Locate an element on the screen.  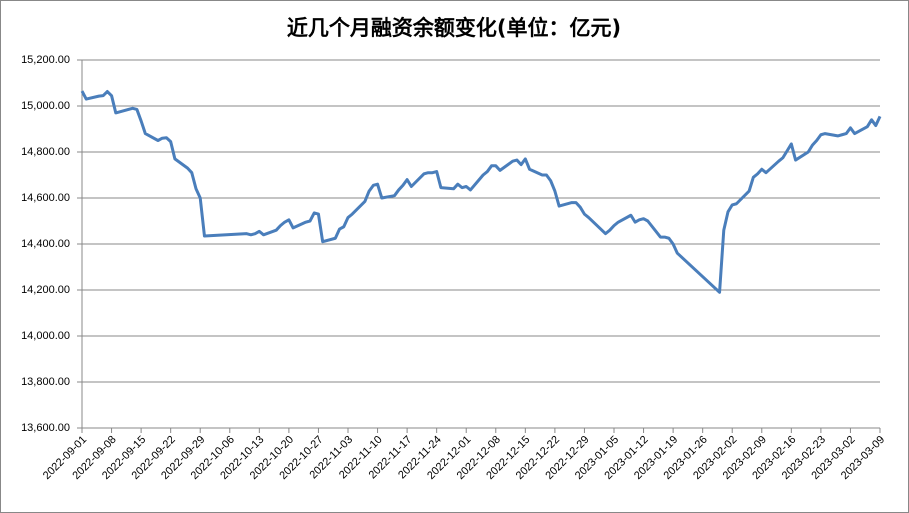
y-tick-label: 14,000.00 is located at coordinates (45, 336).